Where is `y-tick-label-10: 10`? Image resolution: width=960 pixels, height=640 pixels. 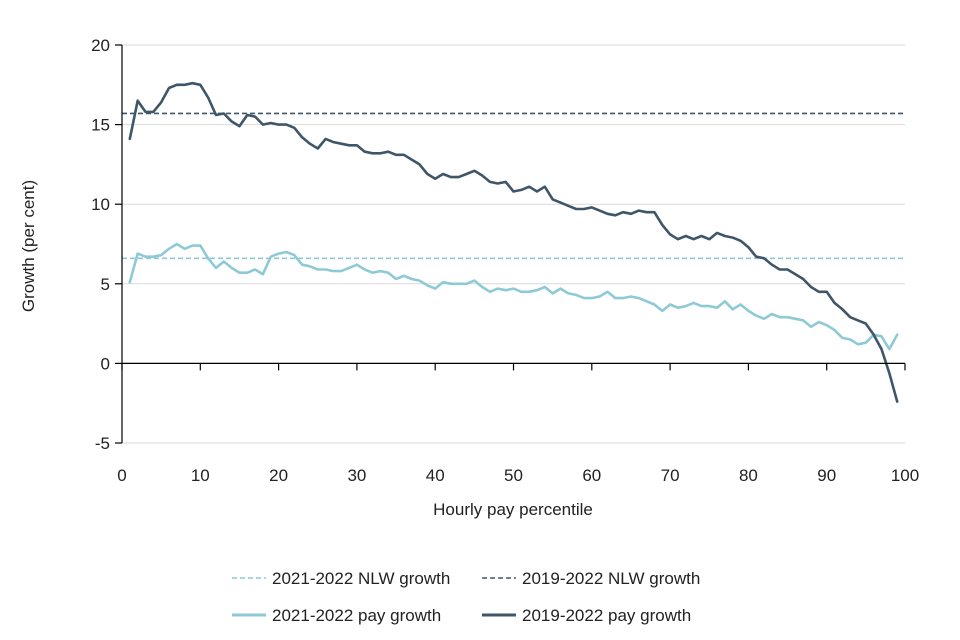
y-tick-label-10: 10 is located at coordinates (100, 204).